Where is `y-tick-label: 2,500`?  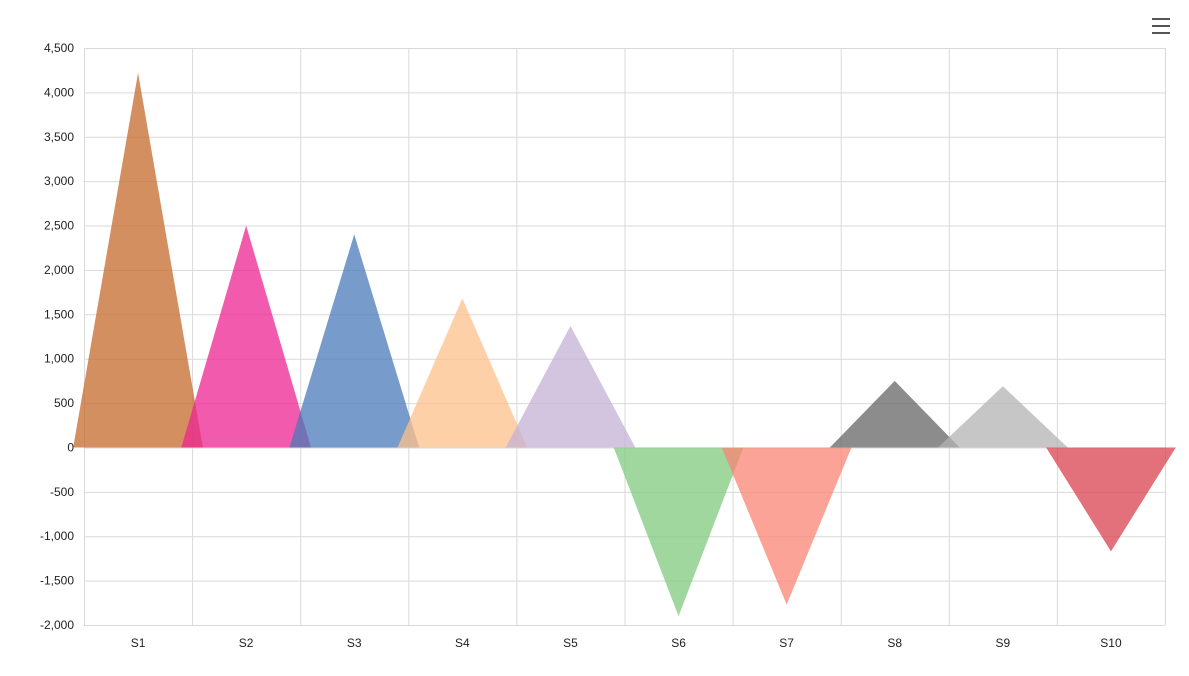 y-tick-label: 2,500 is located at coordinates (59, 226).